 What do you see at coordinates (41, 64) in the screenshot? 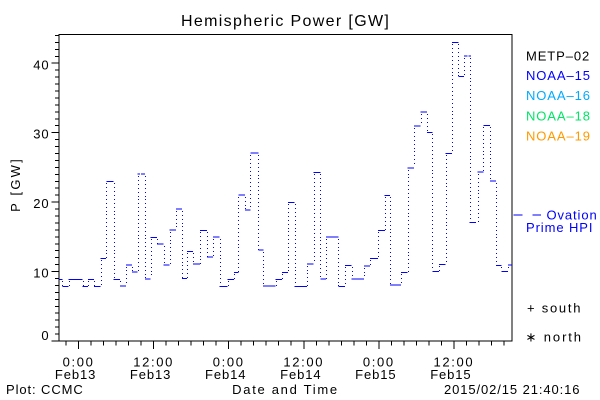
I see `svg-text: 40` at bounding box center [41, 64].